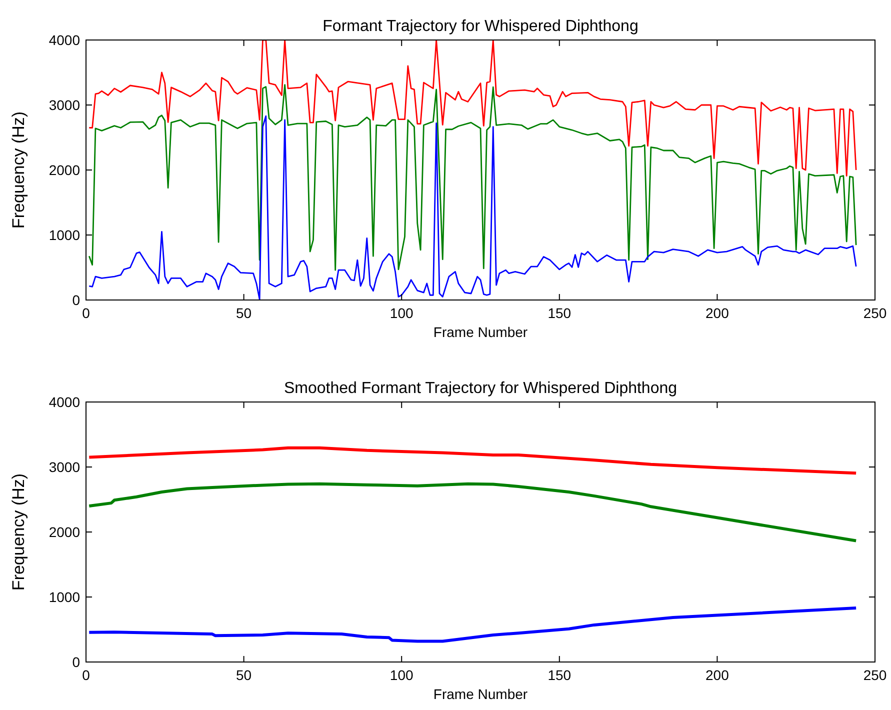  Describe the element at coordinates (480, 26) in the screenshot. I see `chart-title: Formant Trajectory for Whispered Diphthong` at that location.